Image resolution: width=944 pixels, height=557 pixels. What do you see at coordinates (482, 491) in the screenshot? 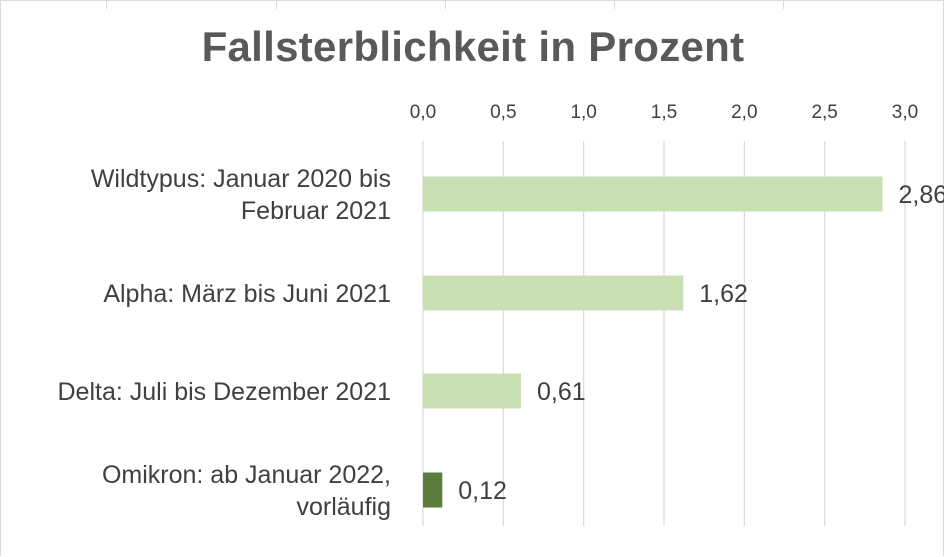
I see `data-label: 0,12` at bounding box center [482, 491].